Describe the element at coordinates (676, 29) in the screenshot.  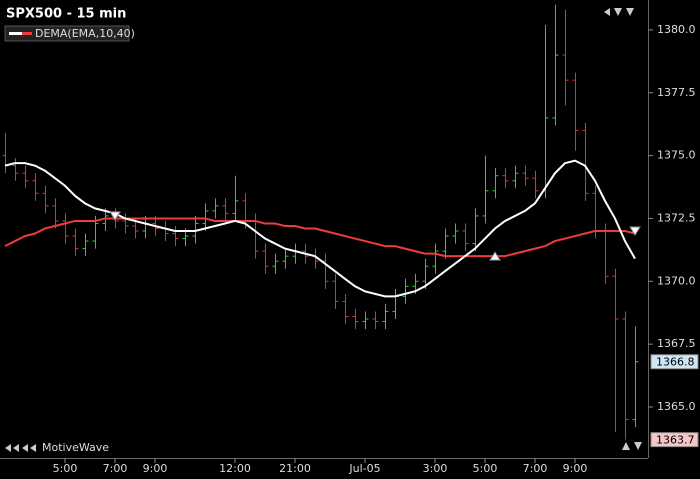
I see `y-tick-label: 1380.0` at that location.